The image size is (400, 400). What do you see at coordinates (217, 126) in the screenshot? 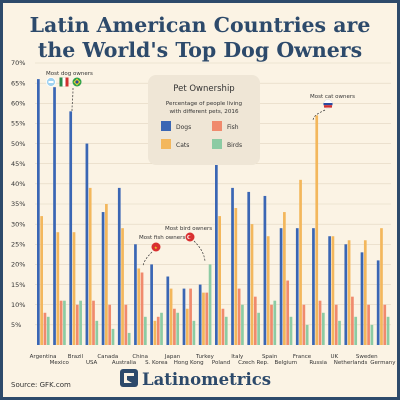
I see `legend-swatch-fish` at bounding box center [217, 126].